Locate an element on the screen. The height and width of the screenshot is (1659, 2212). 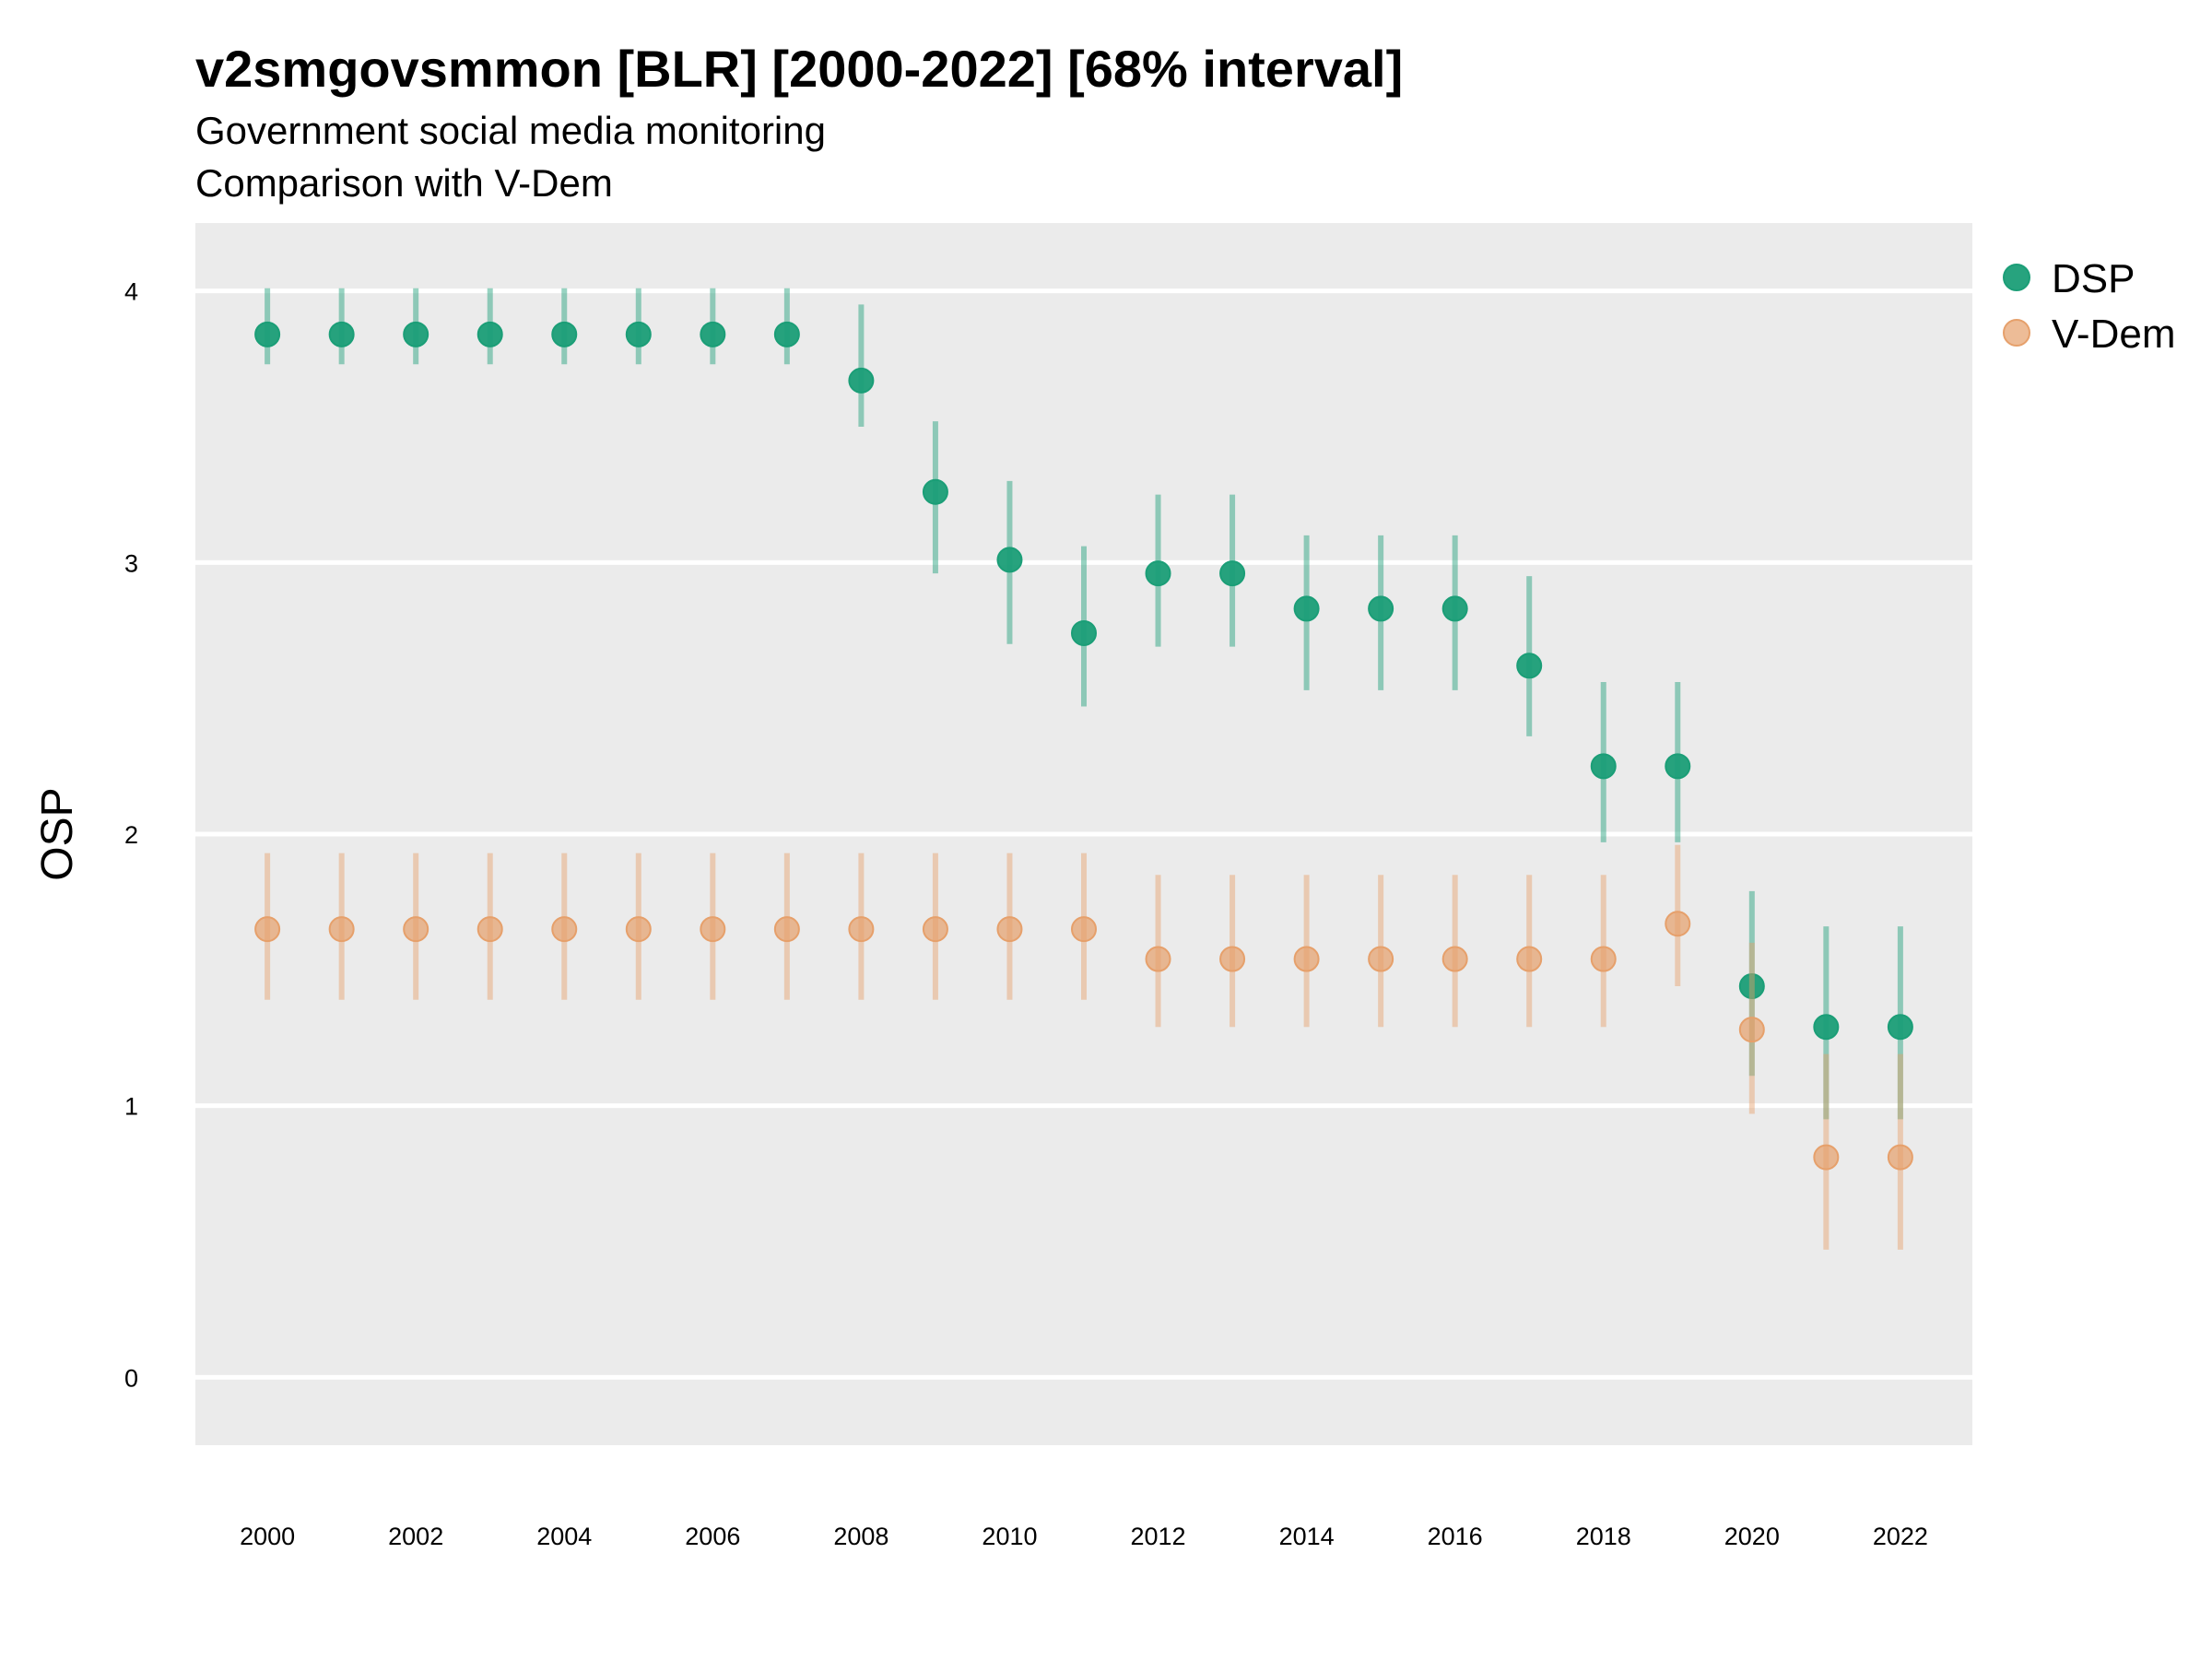
dsp-point-2003 is located at coordinates (490, 334).